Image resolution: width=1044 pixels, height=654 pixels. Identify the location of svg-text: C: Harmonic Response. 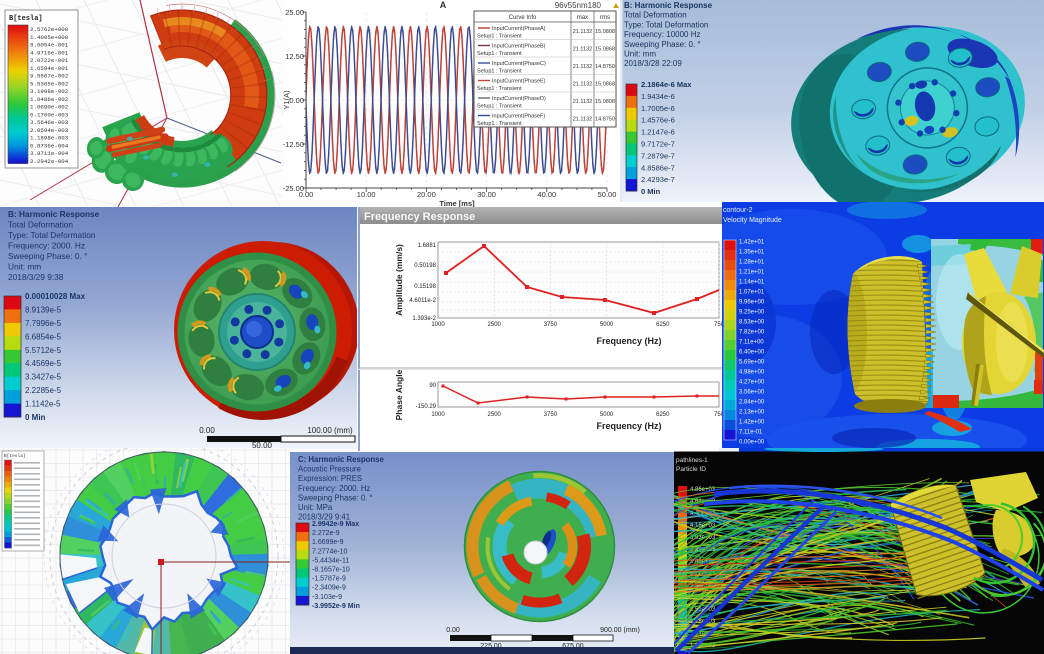
(341, 459).